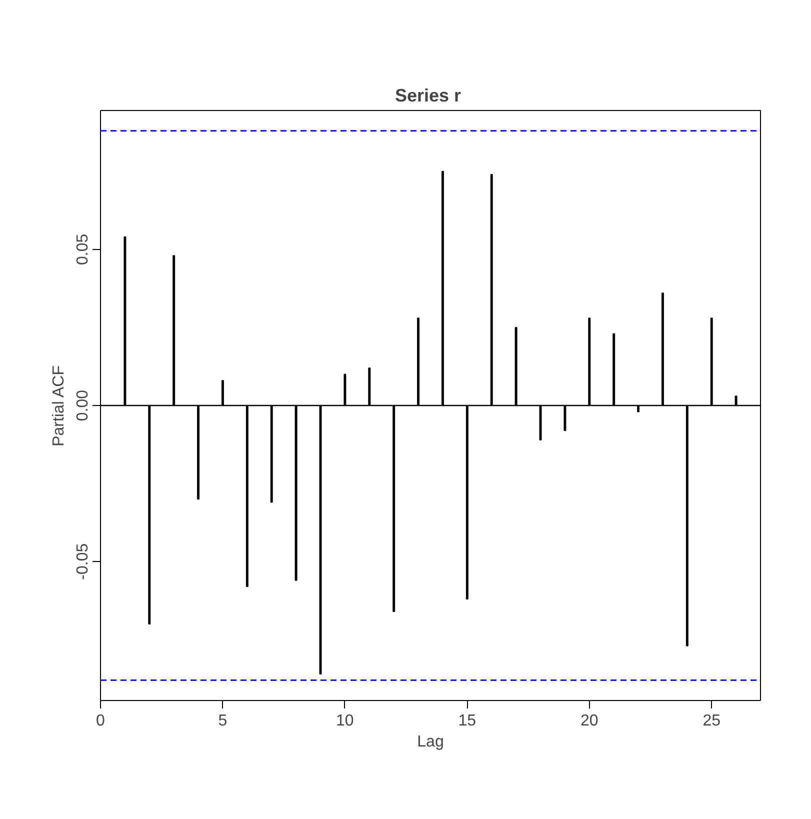 The height and width of the screenshot is (819, 811). I want to click on y-tick-label: 0.05, so click(83, 249).